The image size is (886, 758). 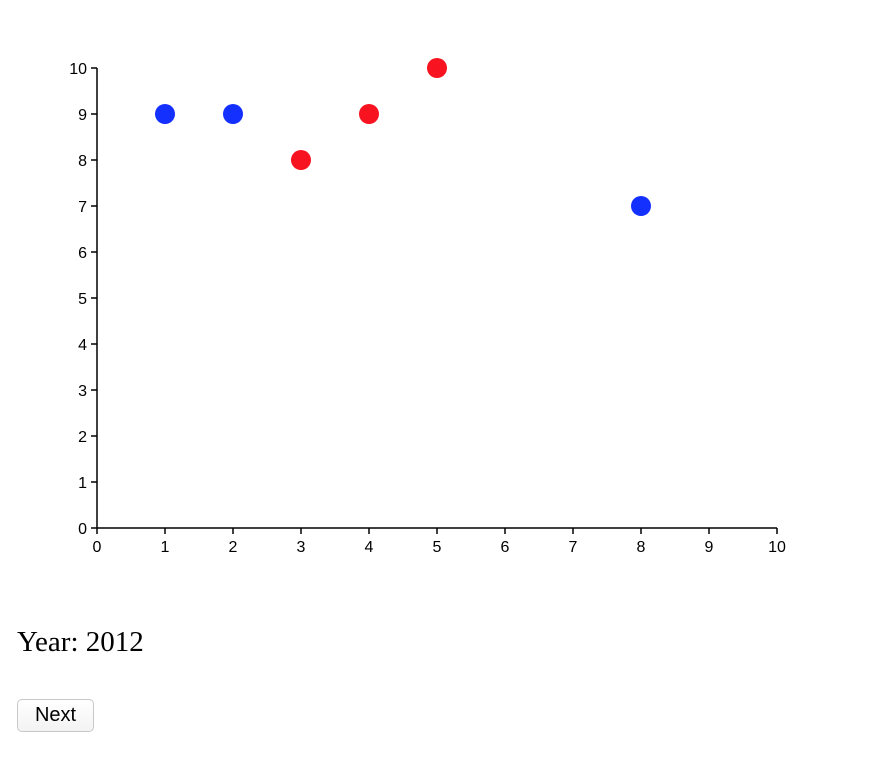 What do you see at coordinates (301, 547) in the screenshot?
I see `x-tick-label: 3` at bounding box center [301, 547].